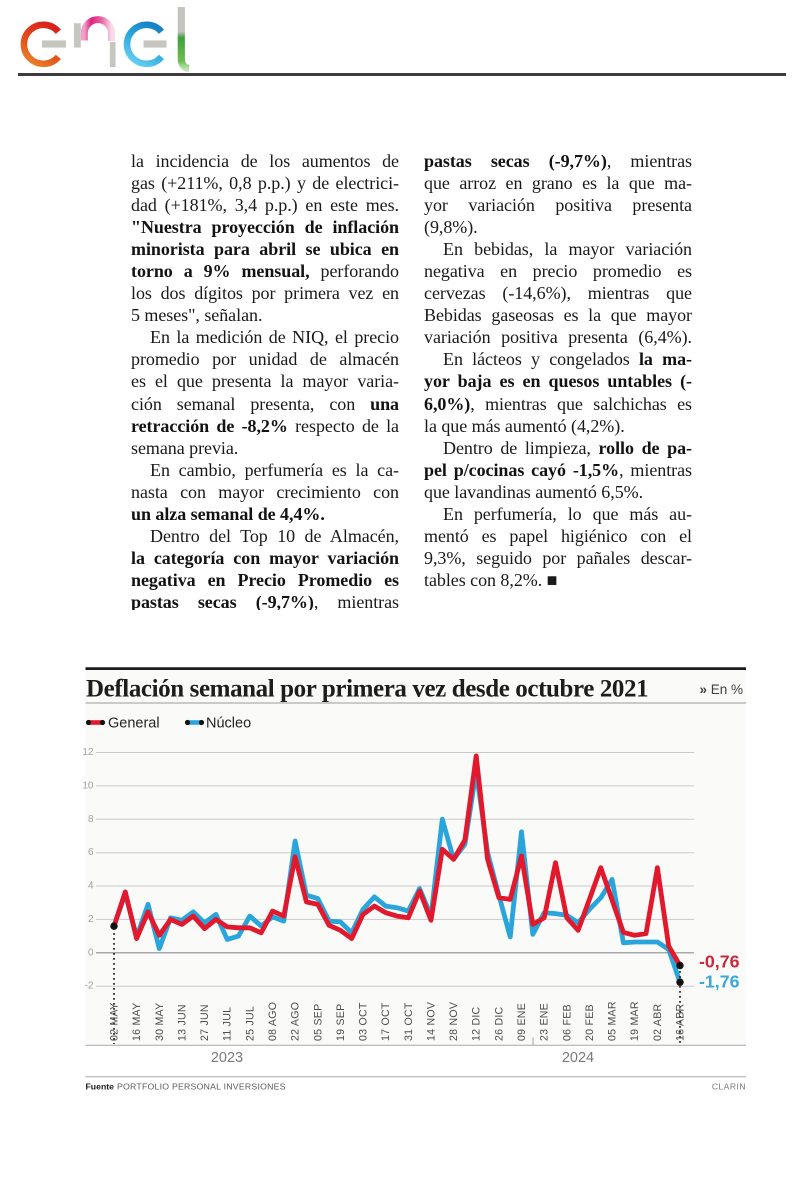 This screenshot has width=800, height=1200. I want to click on svg-text: 19 MAR, so click(635, 1021).